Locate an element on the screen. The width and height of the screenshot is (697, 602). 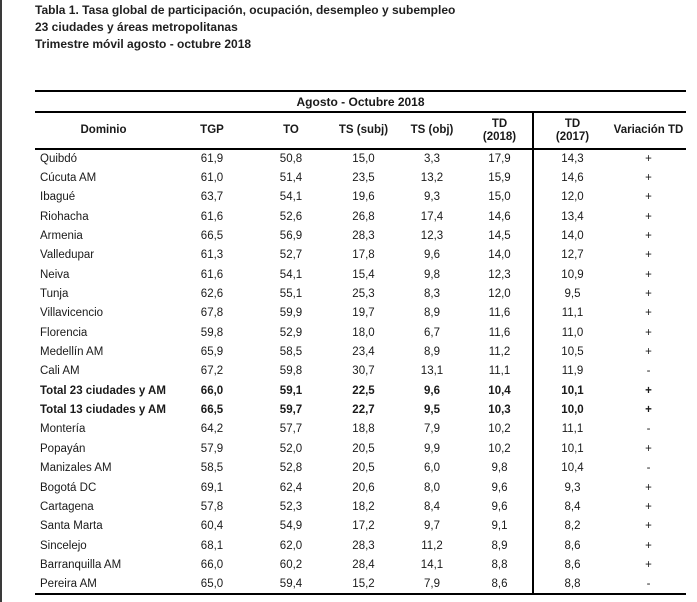
table-cell: 52,0 is located at coordinates (291, 448).